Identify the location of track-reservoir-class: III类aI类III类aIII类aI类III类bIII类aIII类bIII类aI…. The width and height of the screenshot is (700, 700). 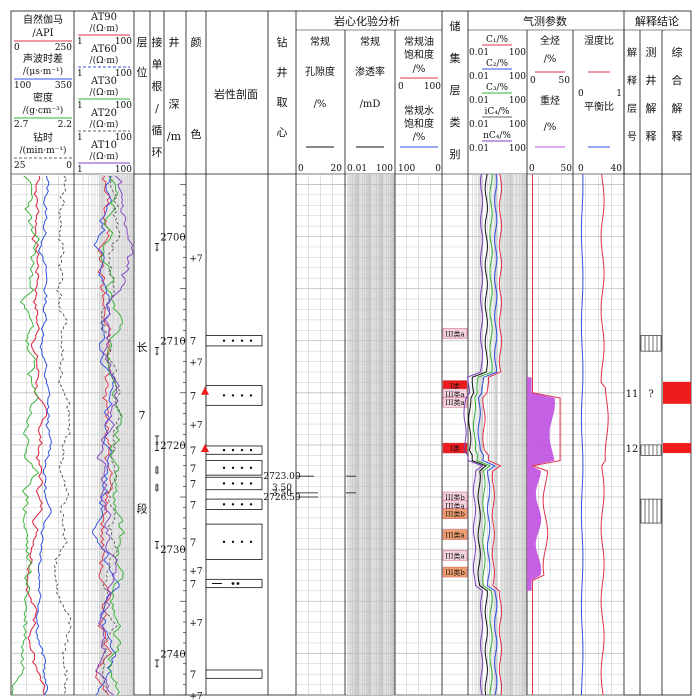
(455, 453).